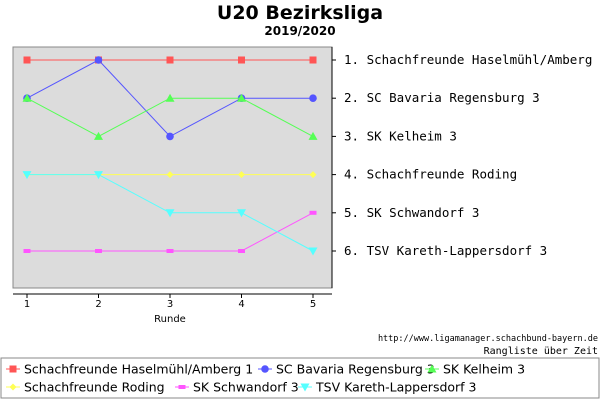  I want to click on legend-box, so click(300, 378).